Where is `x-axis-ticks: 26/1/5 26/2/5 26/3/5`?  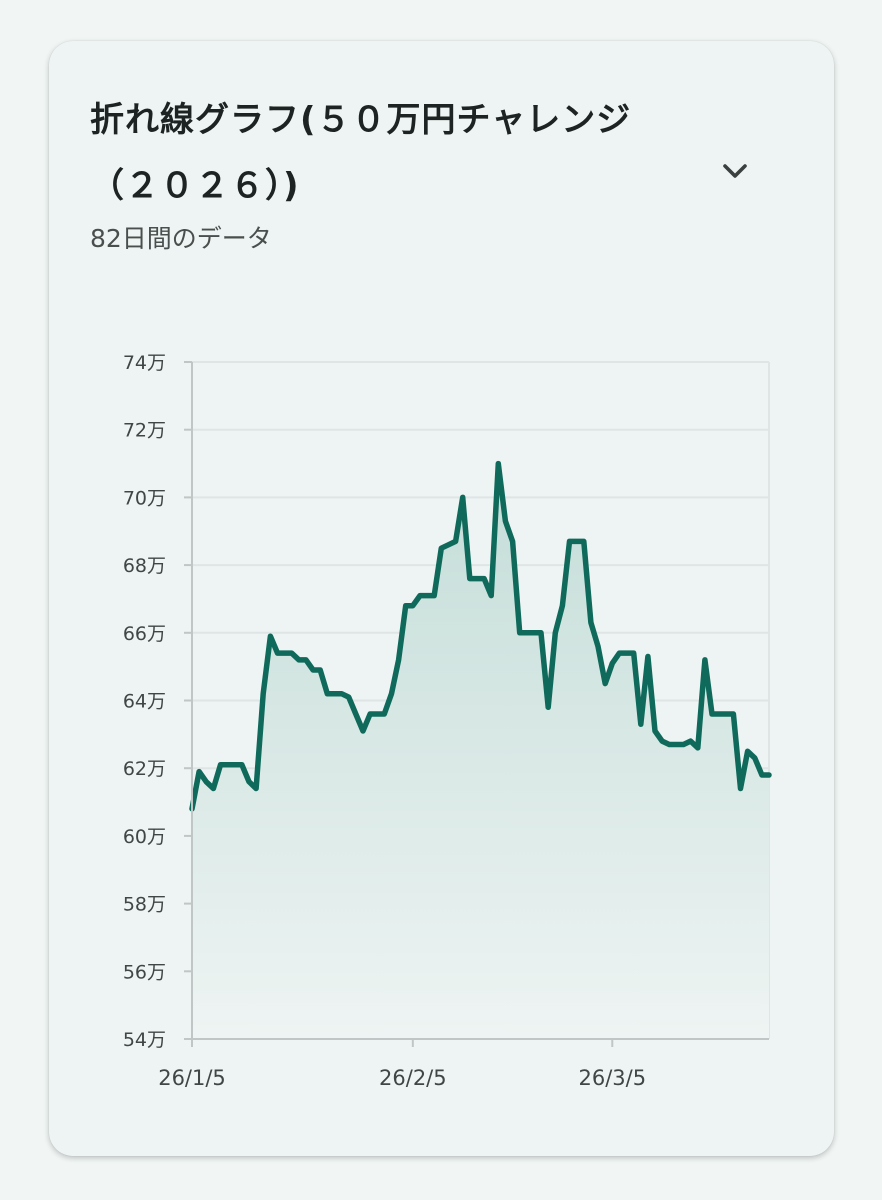 x-axis-ticks: 26/1/5 26/2/5 26/3/5 is located at coordinates (402, 1064).